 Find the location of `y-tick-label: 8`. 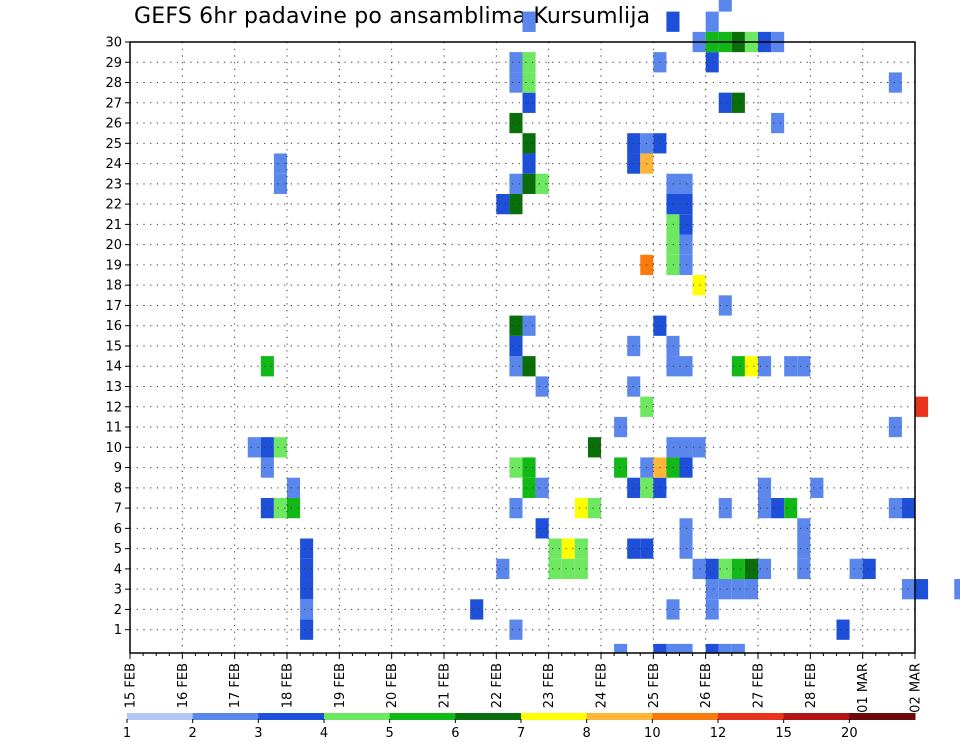

y-tick-label: 8 is located at coordinates (118, 488).